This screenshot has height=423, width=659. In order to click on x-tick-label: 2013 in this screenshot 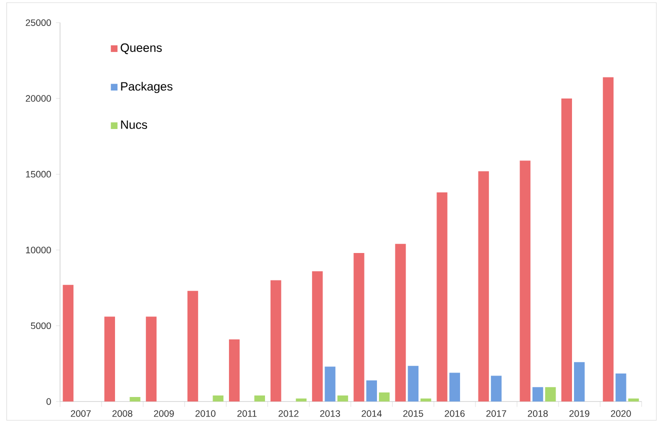, I will do `click(330, 413)`.